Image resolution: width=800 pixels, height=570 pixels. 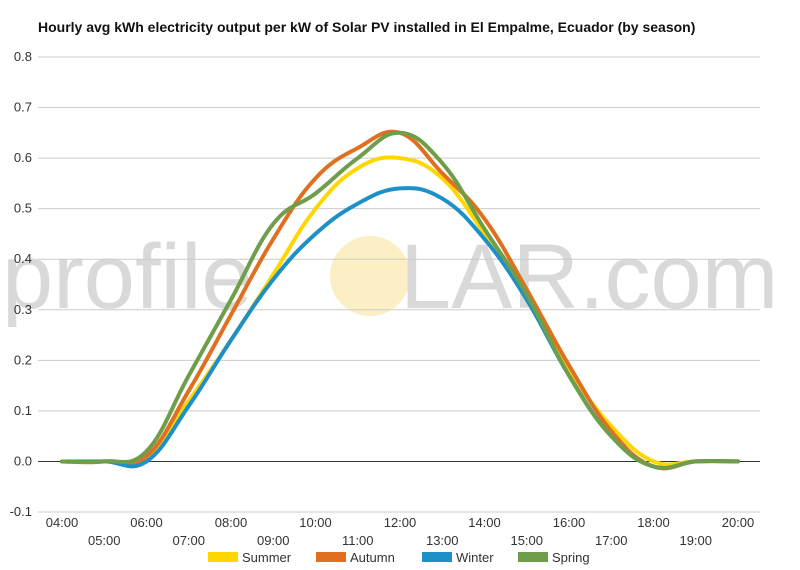 I want to click on x-tick-label: 13:00, so click(x=442, y=540).